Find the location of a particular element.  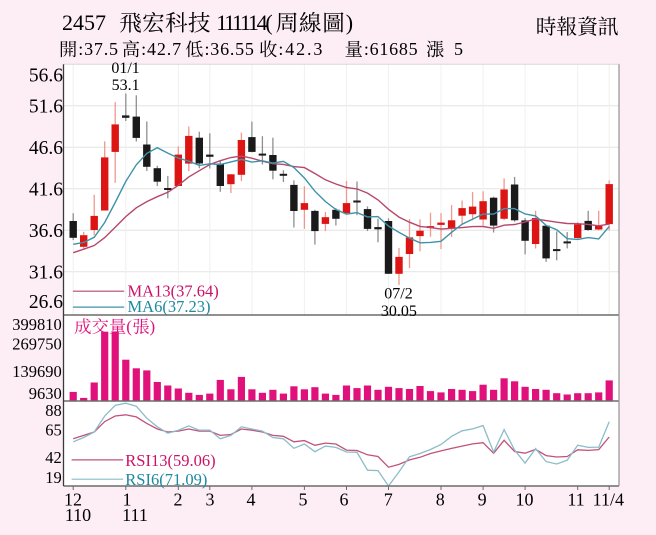

svg-text: 41.6 is located at coordinates (46, 190).